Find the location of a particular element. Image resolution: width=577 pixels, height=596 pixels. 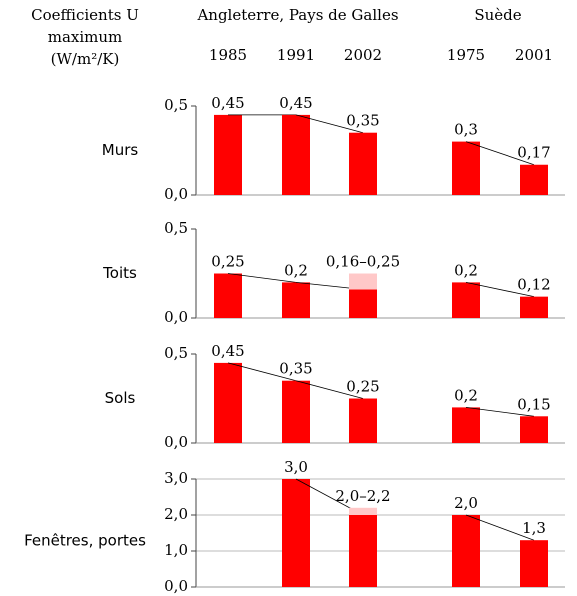

y-tick-label: 2,0 is located at coordinates (176, 514).